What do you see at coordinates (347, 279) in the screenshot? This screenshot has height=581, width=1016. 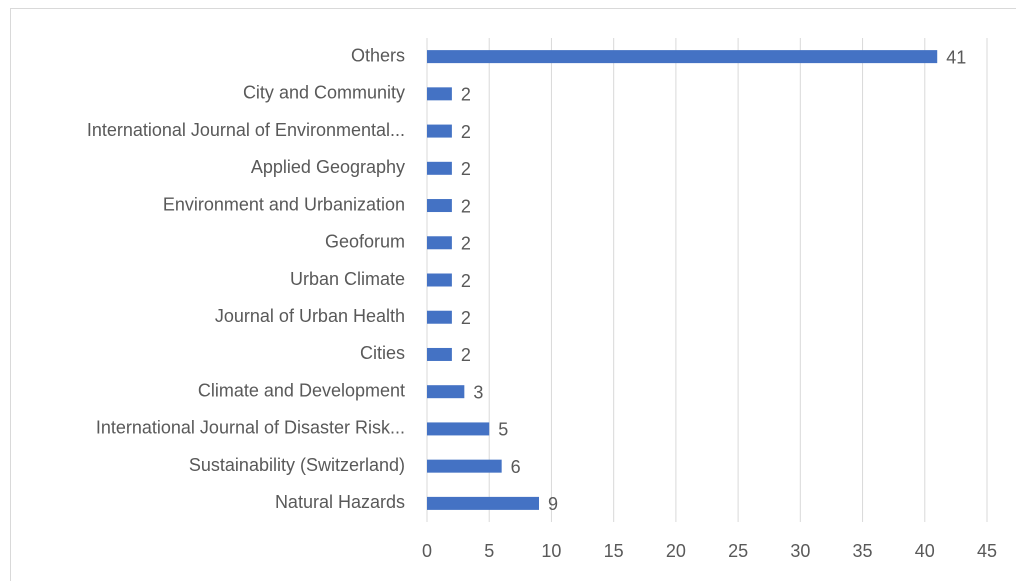 I see `y-tick-label: Urban Climate` at bounding box center [347, 279].